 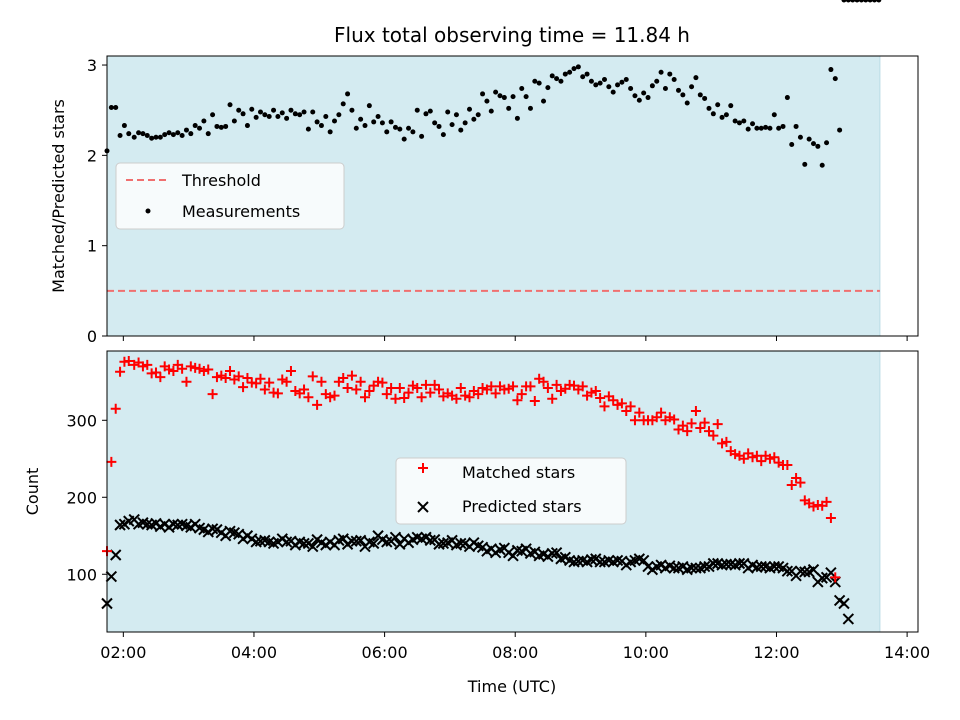 I want to click on top-y-tick-label: 3, so click(x=92, y=65).